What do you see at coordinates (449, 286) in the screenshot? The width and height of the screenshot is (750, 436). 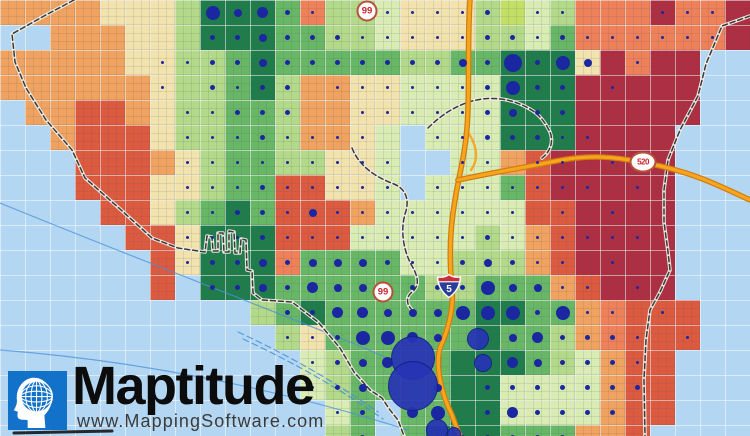 I see `interstate-shield-icon: 5` at bounding box center [449, 286].